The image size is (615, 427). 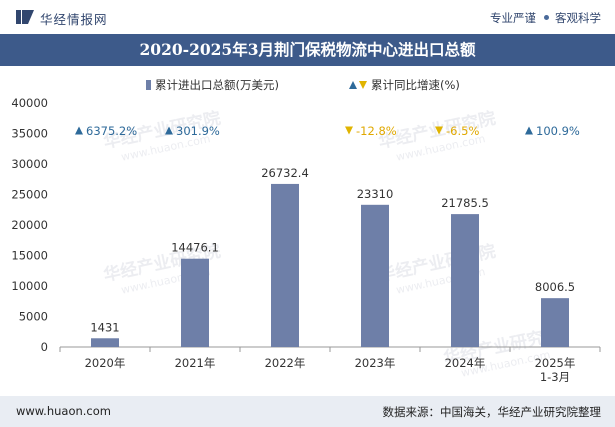 What do you see at coordinates (29, 225) in the screenshot?
I see `y-tick-label: 20000` at bounding box center [29, 225].